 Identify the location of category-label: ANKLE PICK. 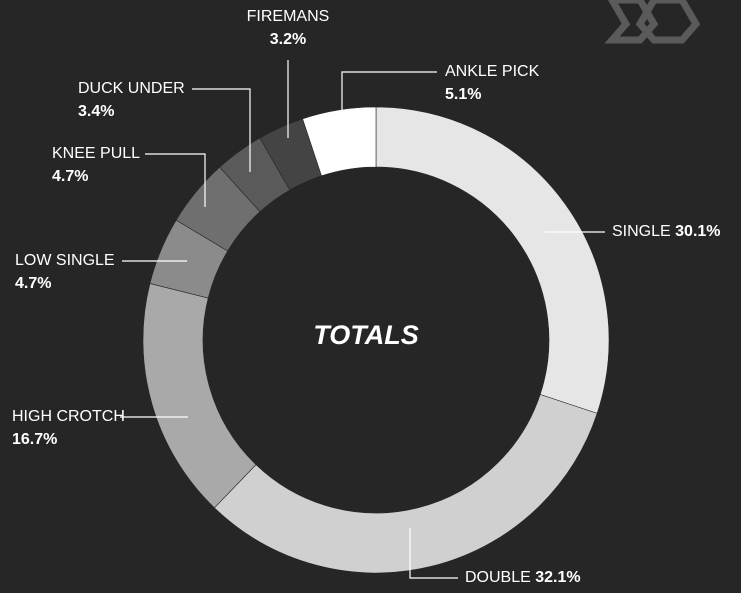
(492, 71).